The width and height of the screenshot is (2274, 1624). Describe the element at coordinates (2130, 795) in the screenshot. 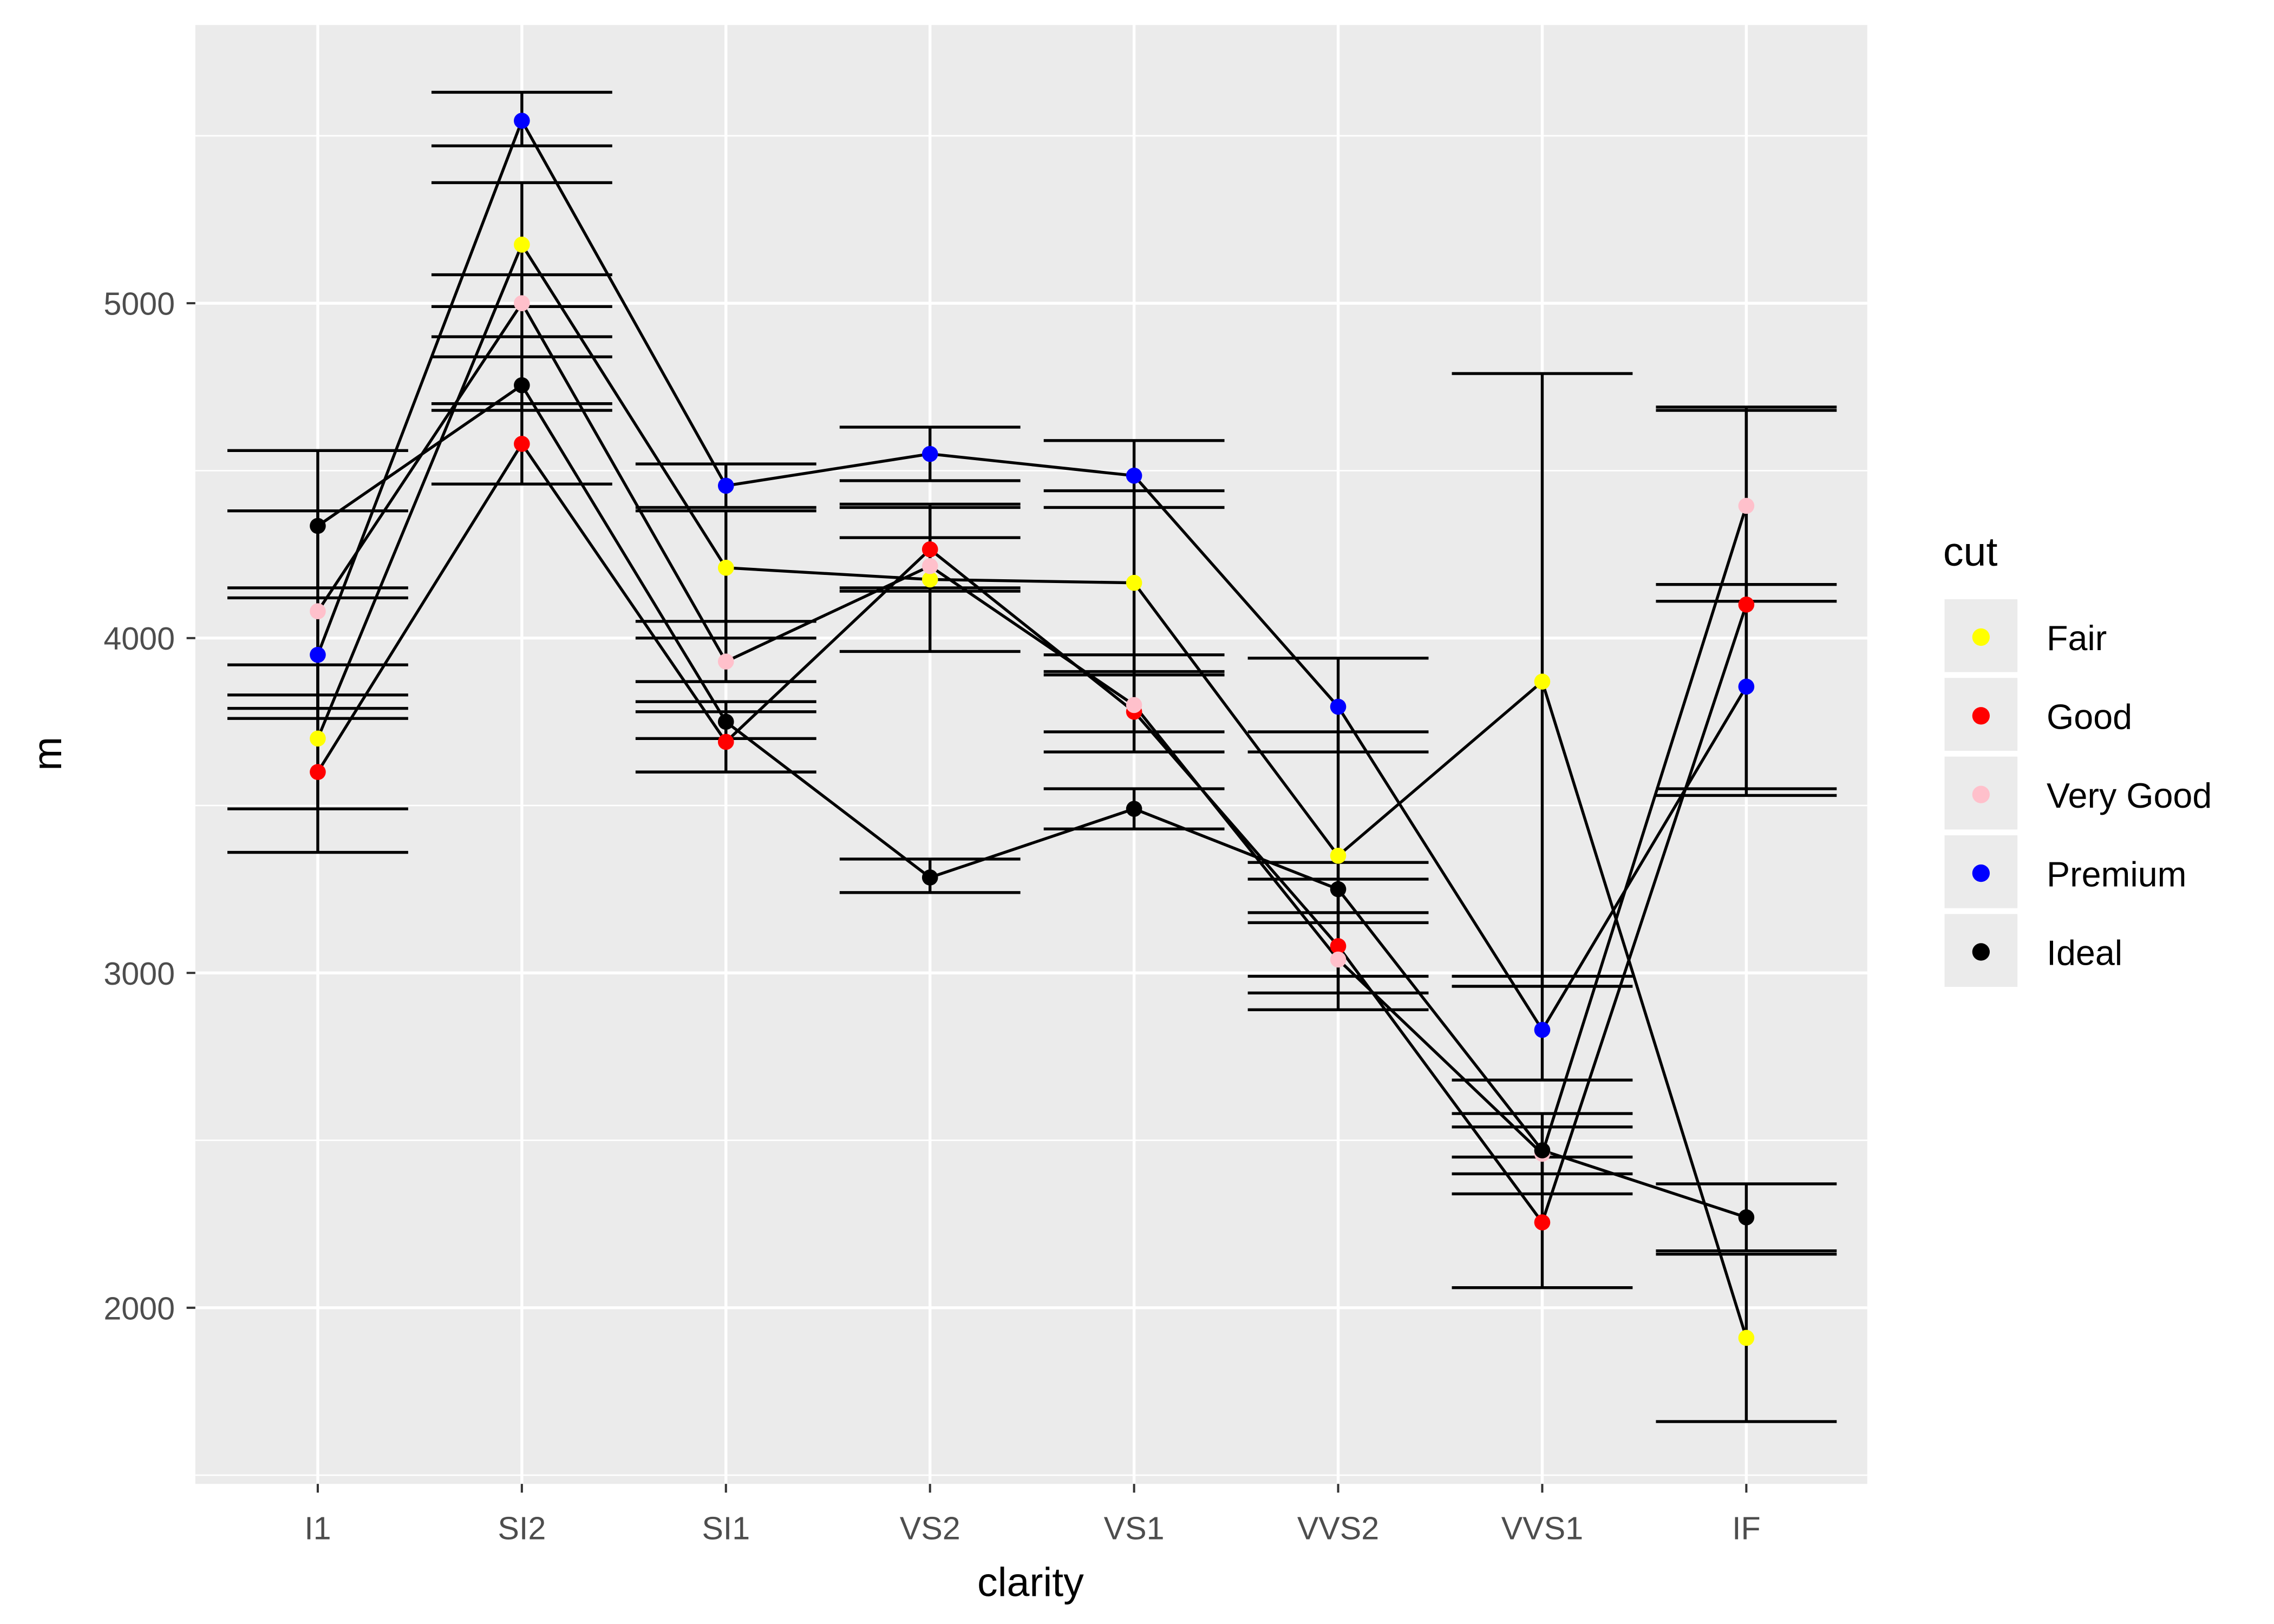

I see `legend-label: Very Good` at that location.